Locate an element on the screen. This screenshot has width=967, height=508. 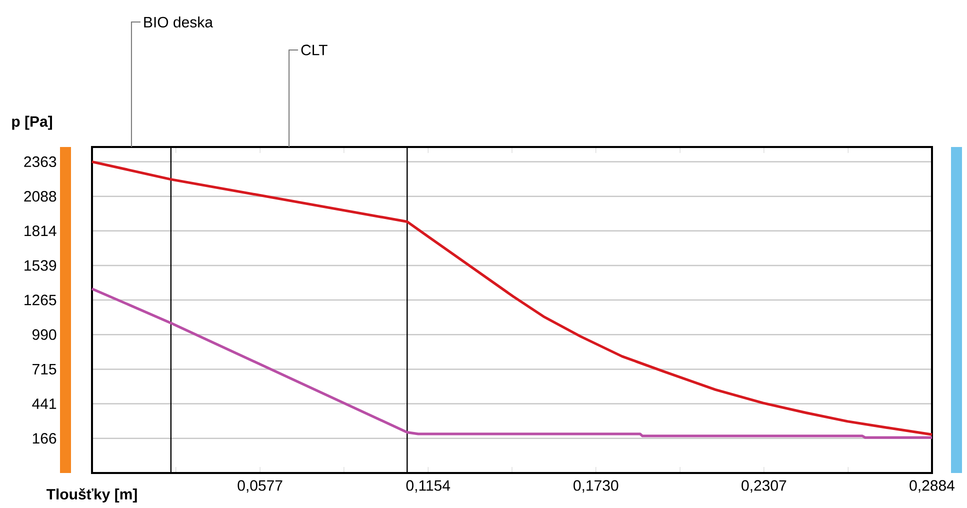
y-axis-title: p [Pa] is located at coordinates (32, 123).